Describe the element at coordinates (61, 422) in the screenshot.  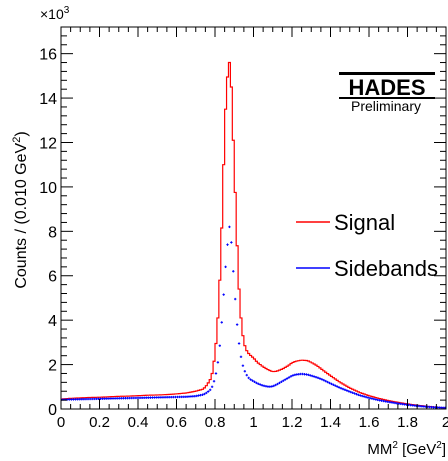
I see `x-tick-label: 0` at that location.